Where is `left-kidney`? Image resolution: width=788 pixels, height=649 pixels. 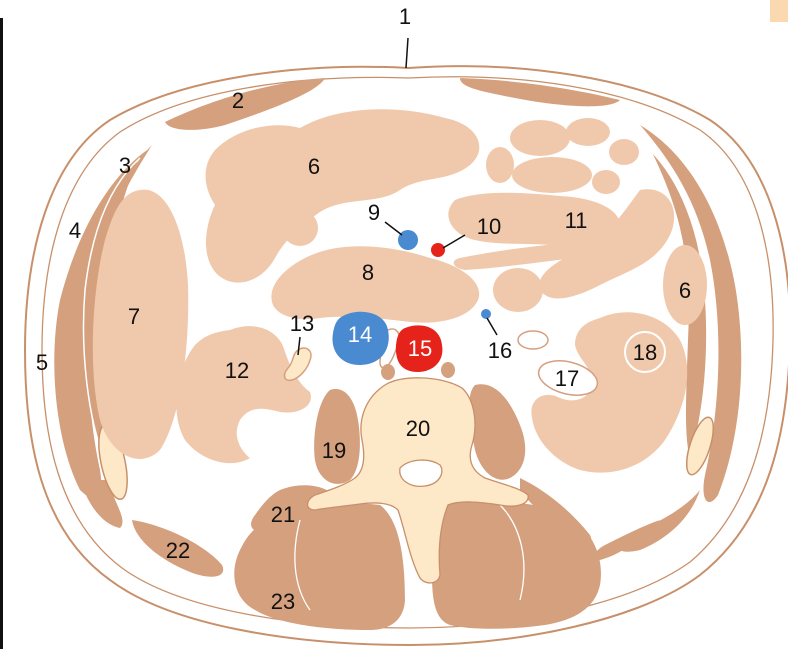
left-kidney is located at coordinates (609, 392).